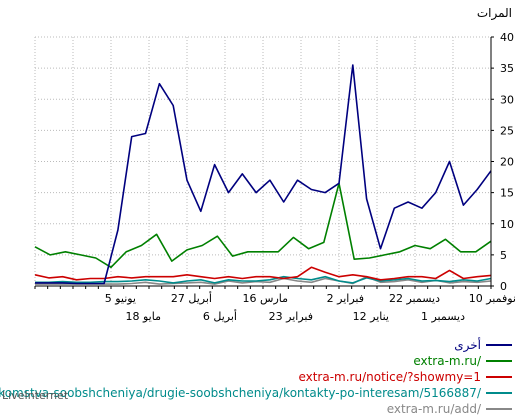 The width and height of the screenshot is (520, 417). I want to click on legend-label: extra-m.ru/, so click(447, 361).